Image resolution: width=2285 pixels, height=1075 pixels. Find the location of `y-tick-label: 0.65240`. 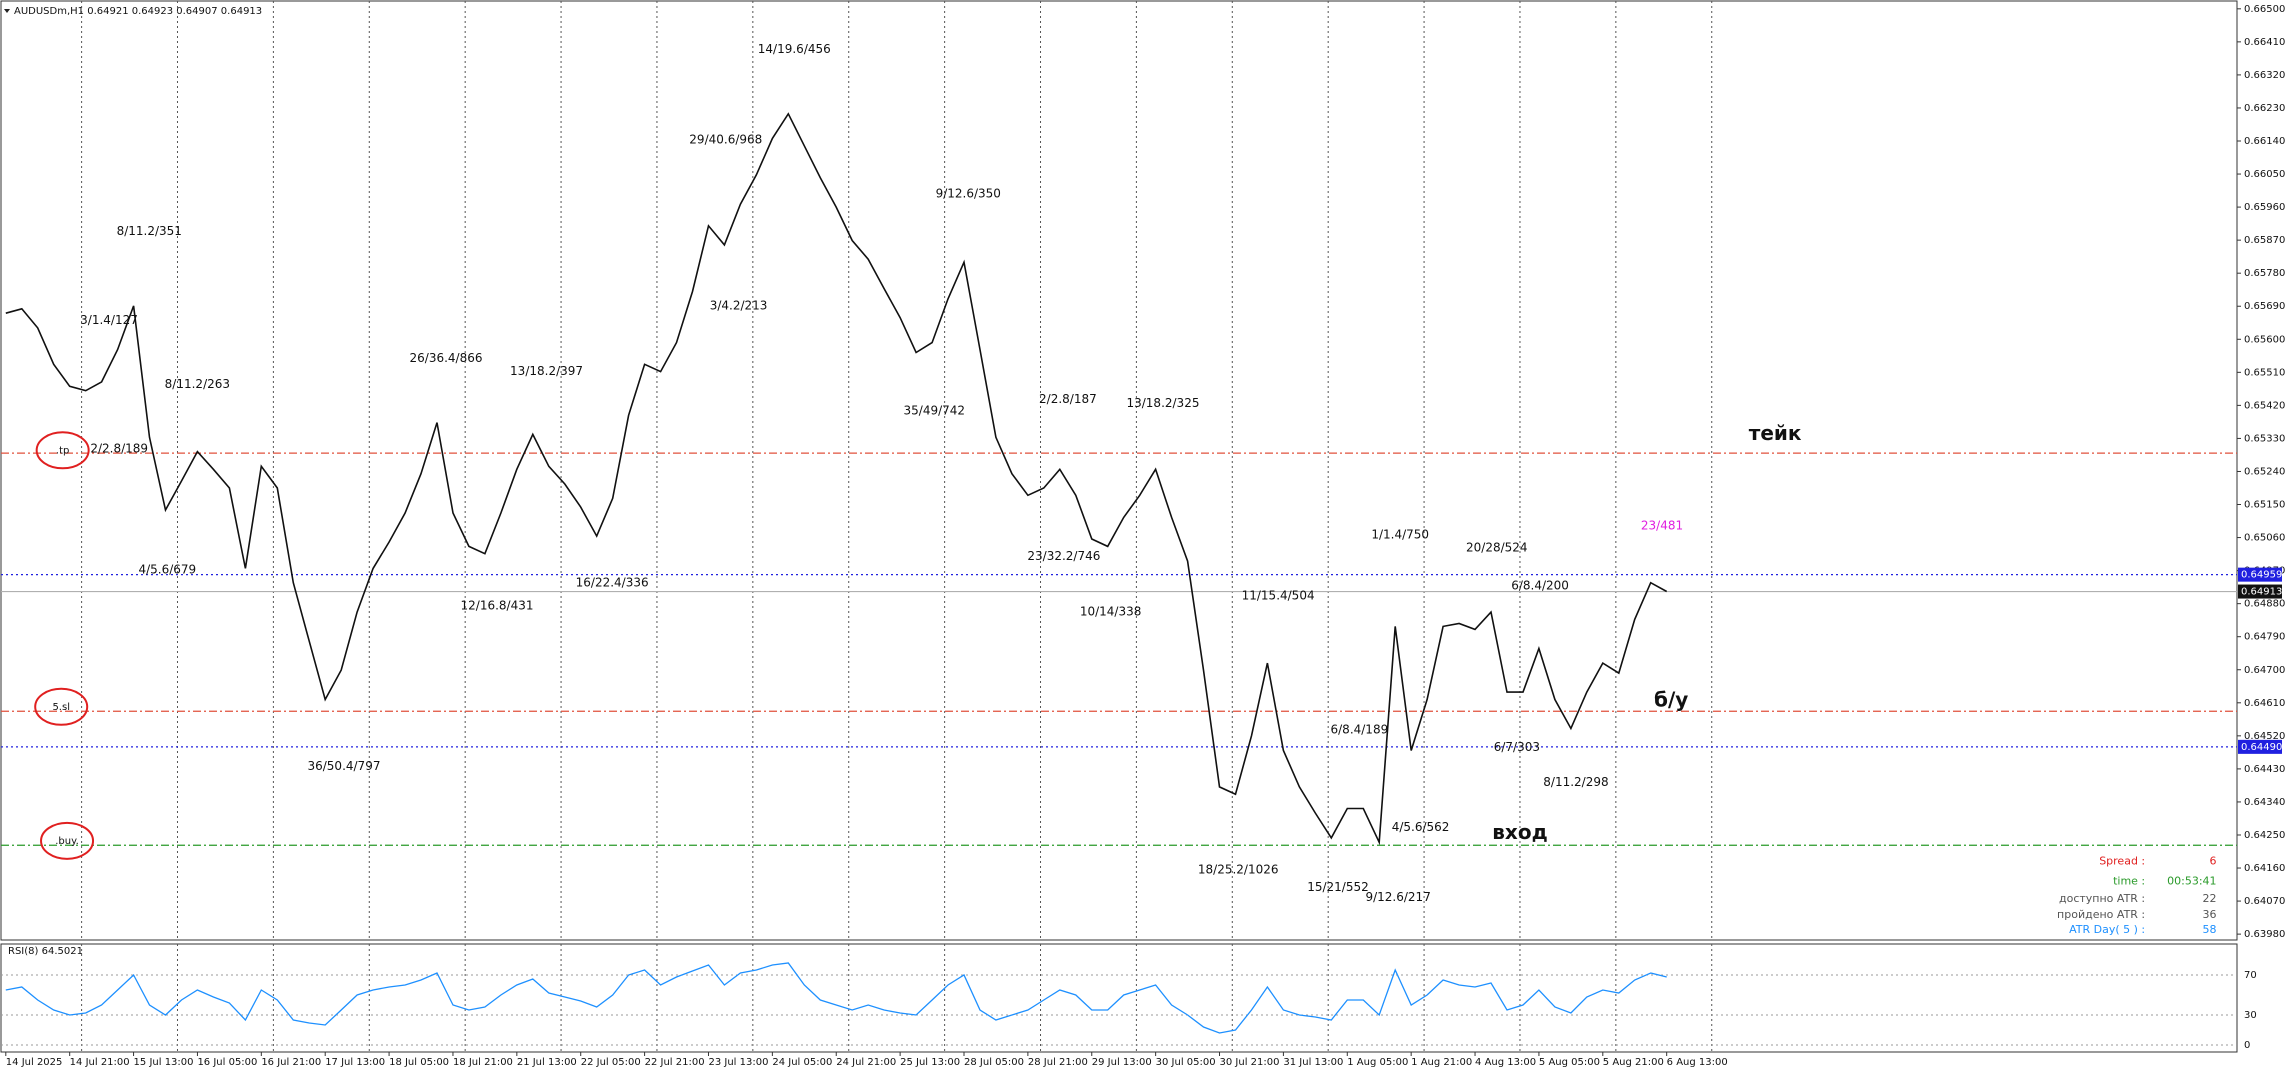

y-tick-label: 0.65240 is located at coordinates (2264, 471).